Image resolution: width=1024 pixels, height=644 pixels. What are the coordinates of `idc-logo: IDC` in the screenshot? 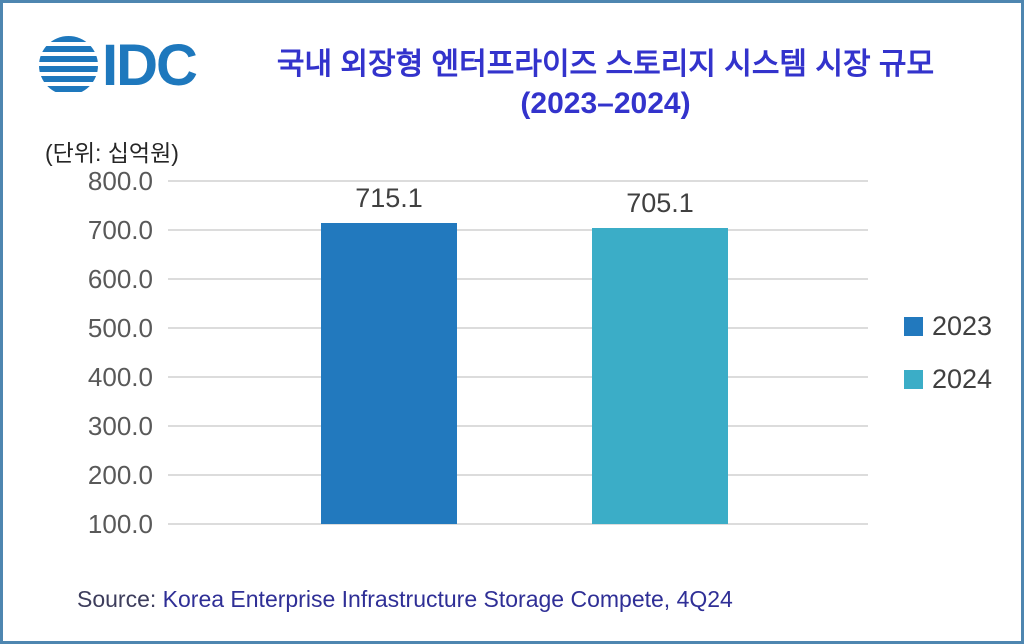 It's located at (118, 65).